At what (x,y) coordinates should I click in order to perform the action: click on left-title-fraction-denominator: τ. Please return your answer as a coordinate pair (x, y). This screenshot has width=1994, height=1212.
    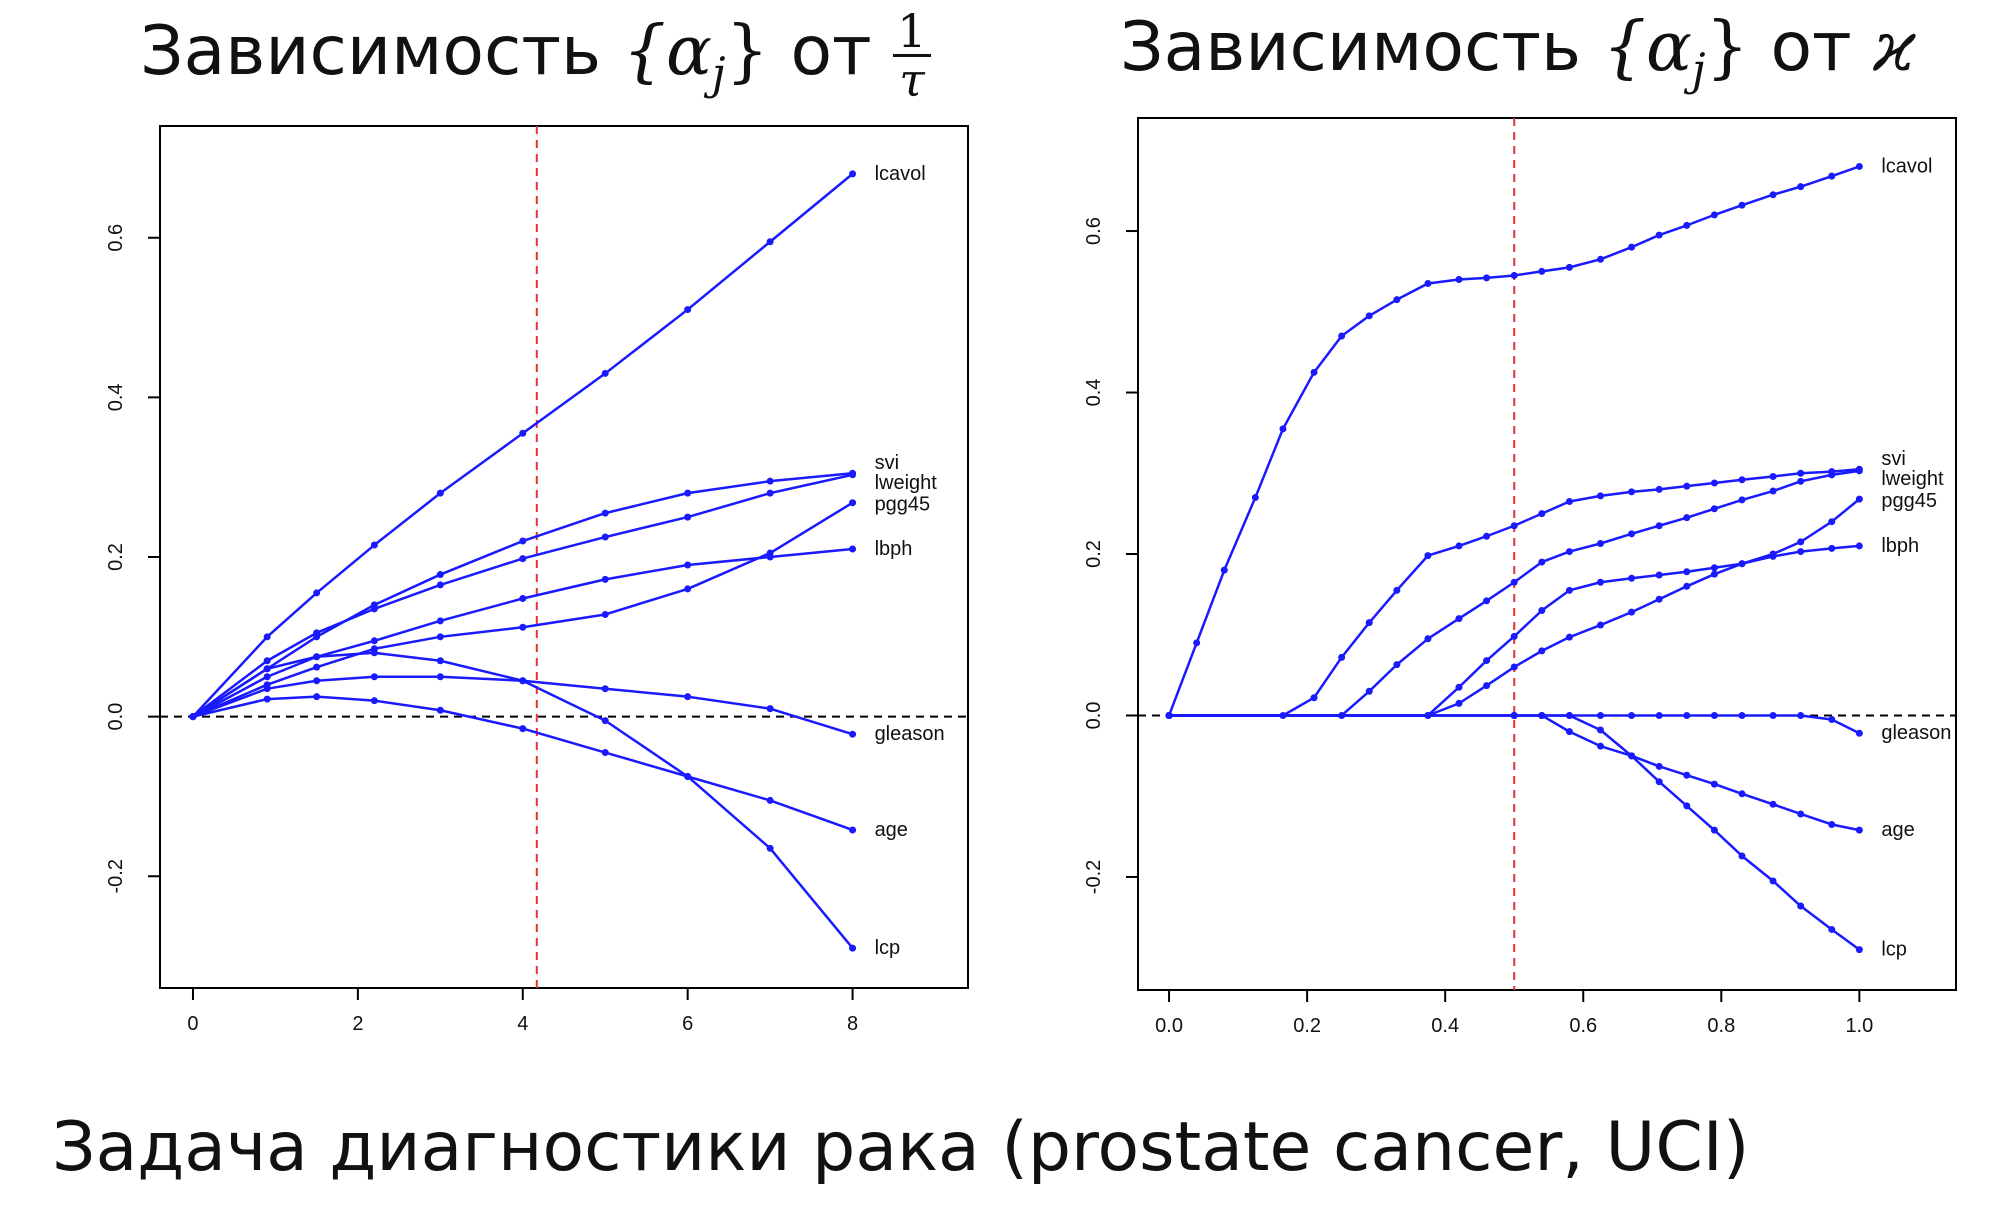
    Looking at the image, I should click on (912, 80).